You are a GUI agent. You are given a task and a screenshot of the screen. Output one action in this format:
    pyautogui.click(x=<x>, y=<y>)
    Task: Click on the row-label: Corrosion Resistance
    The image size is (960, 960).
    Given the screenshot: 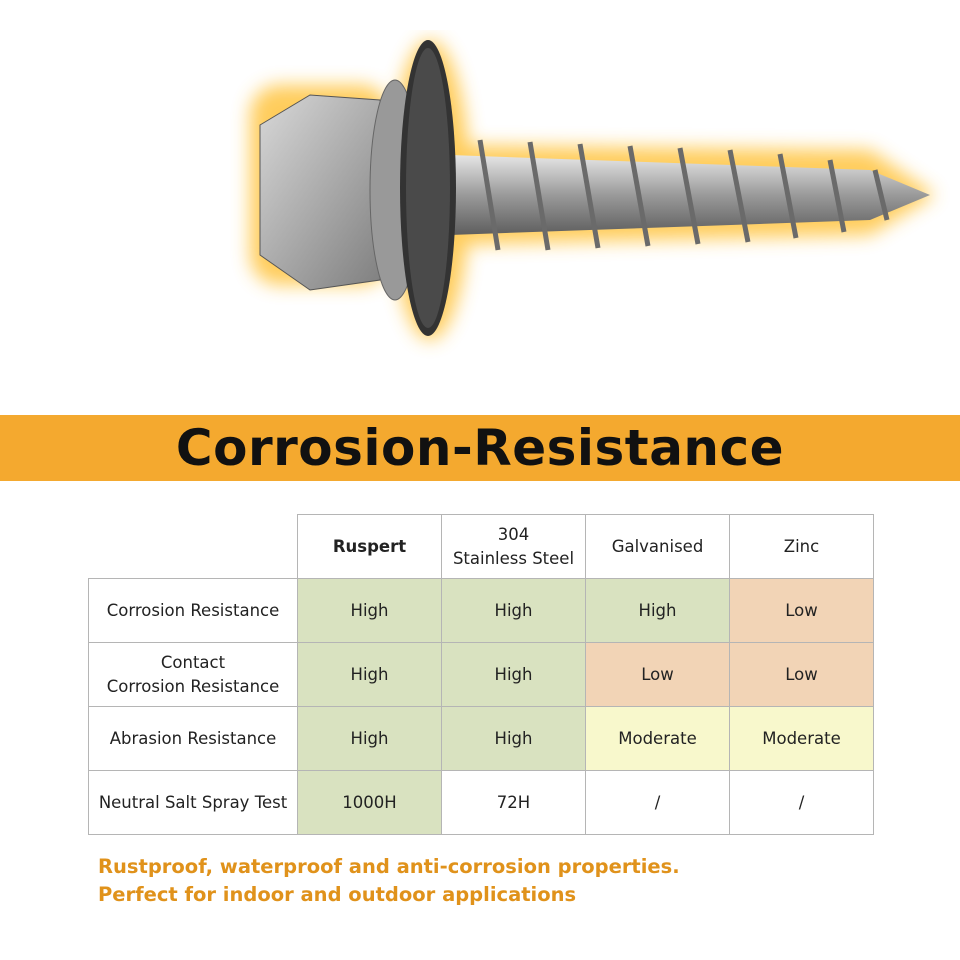 What is the action you would take?
    pyautogui.click(x=193, y=610)
    